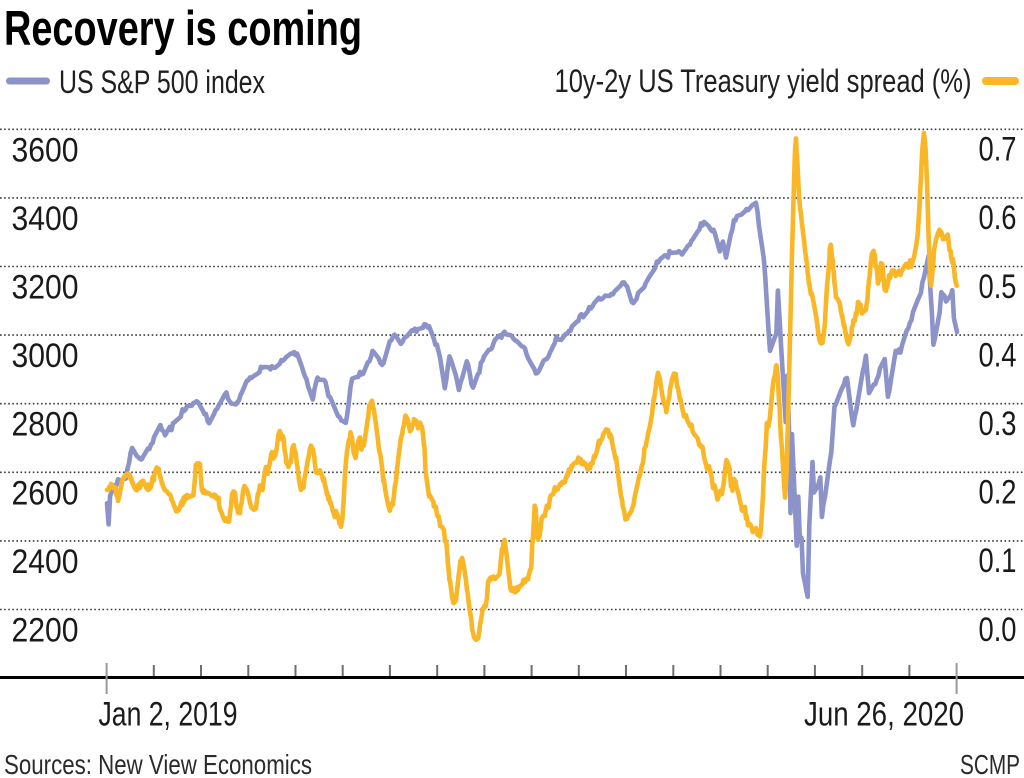  What do you see at coordinates (884, 715) in the screenshot?
I see `svg-text: Jun 26, 2020` at bounding box center [884, 715].